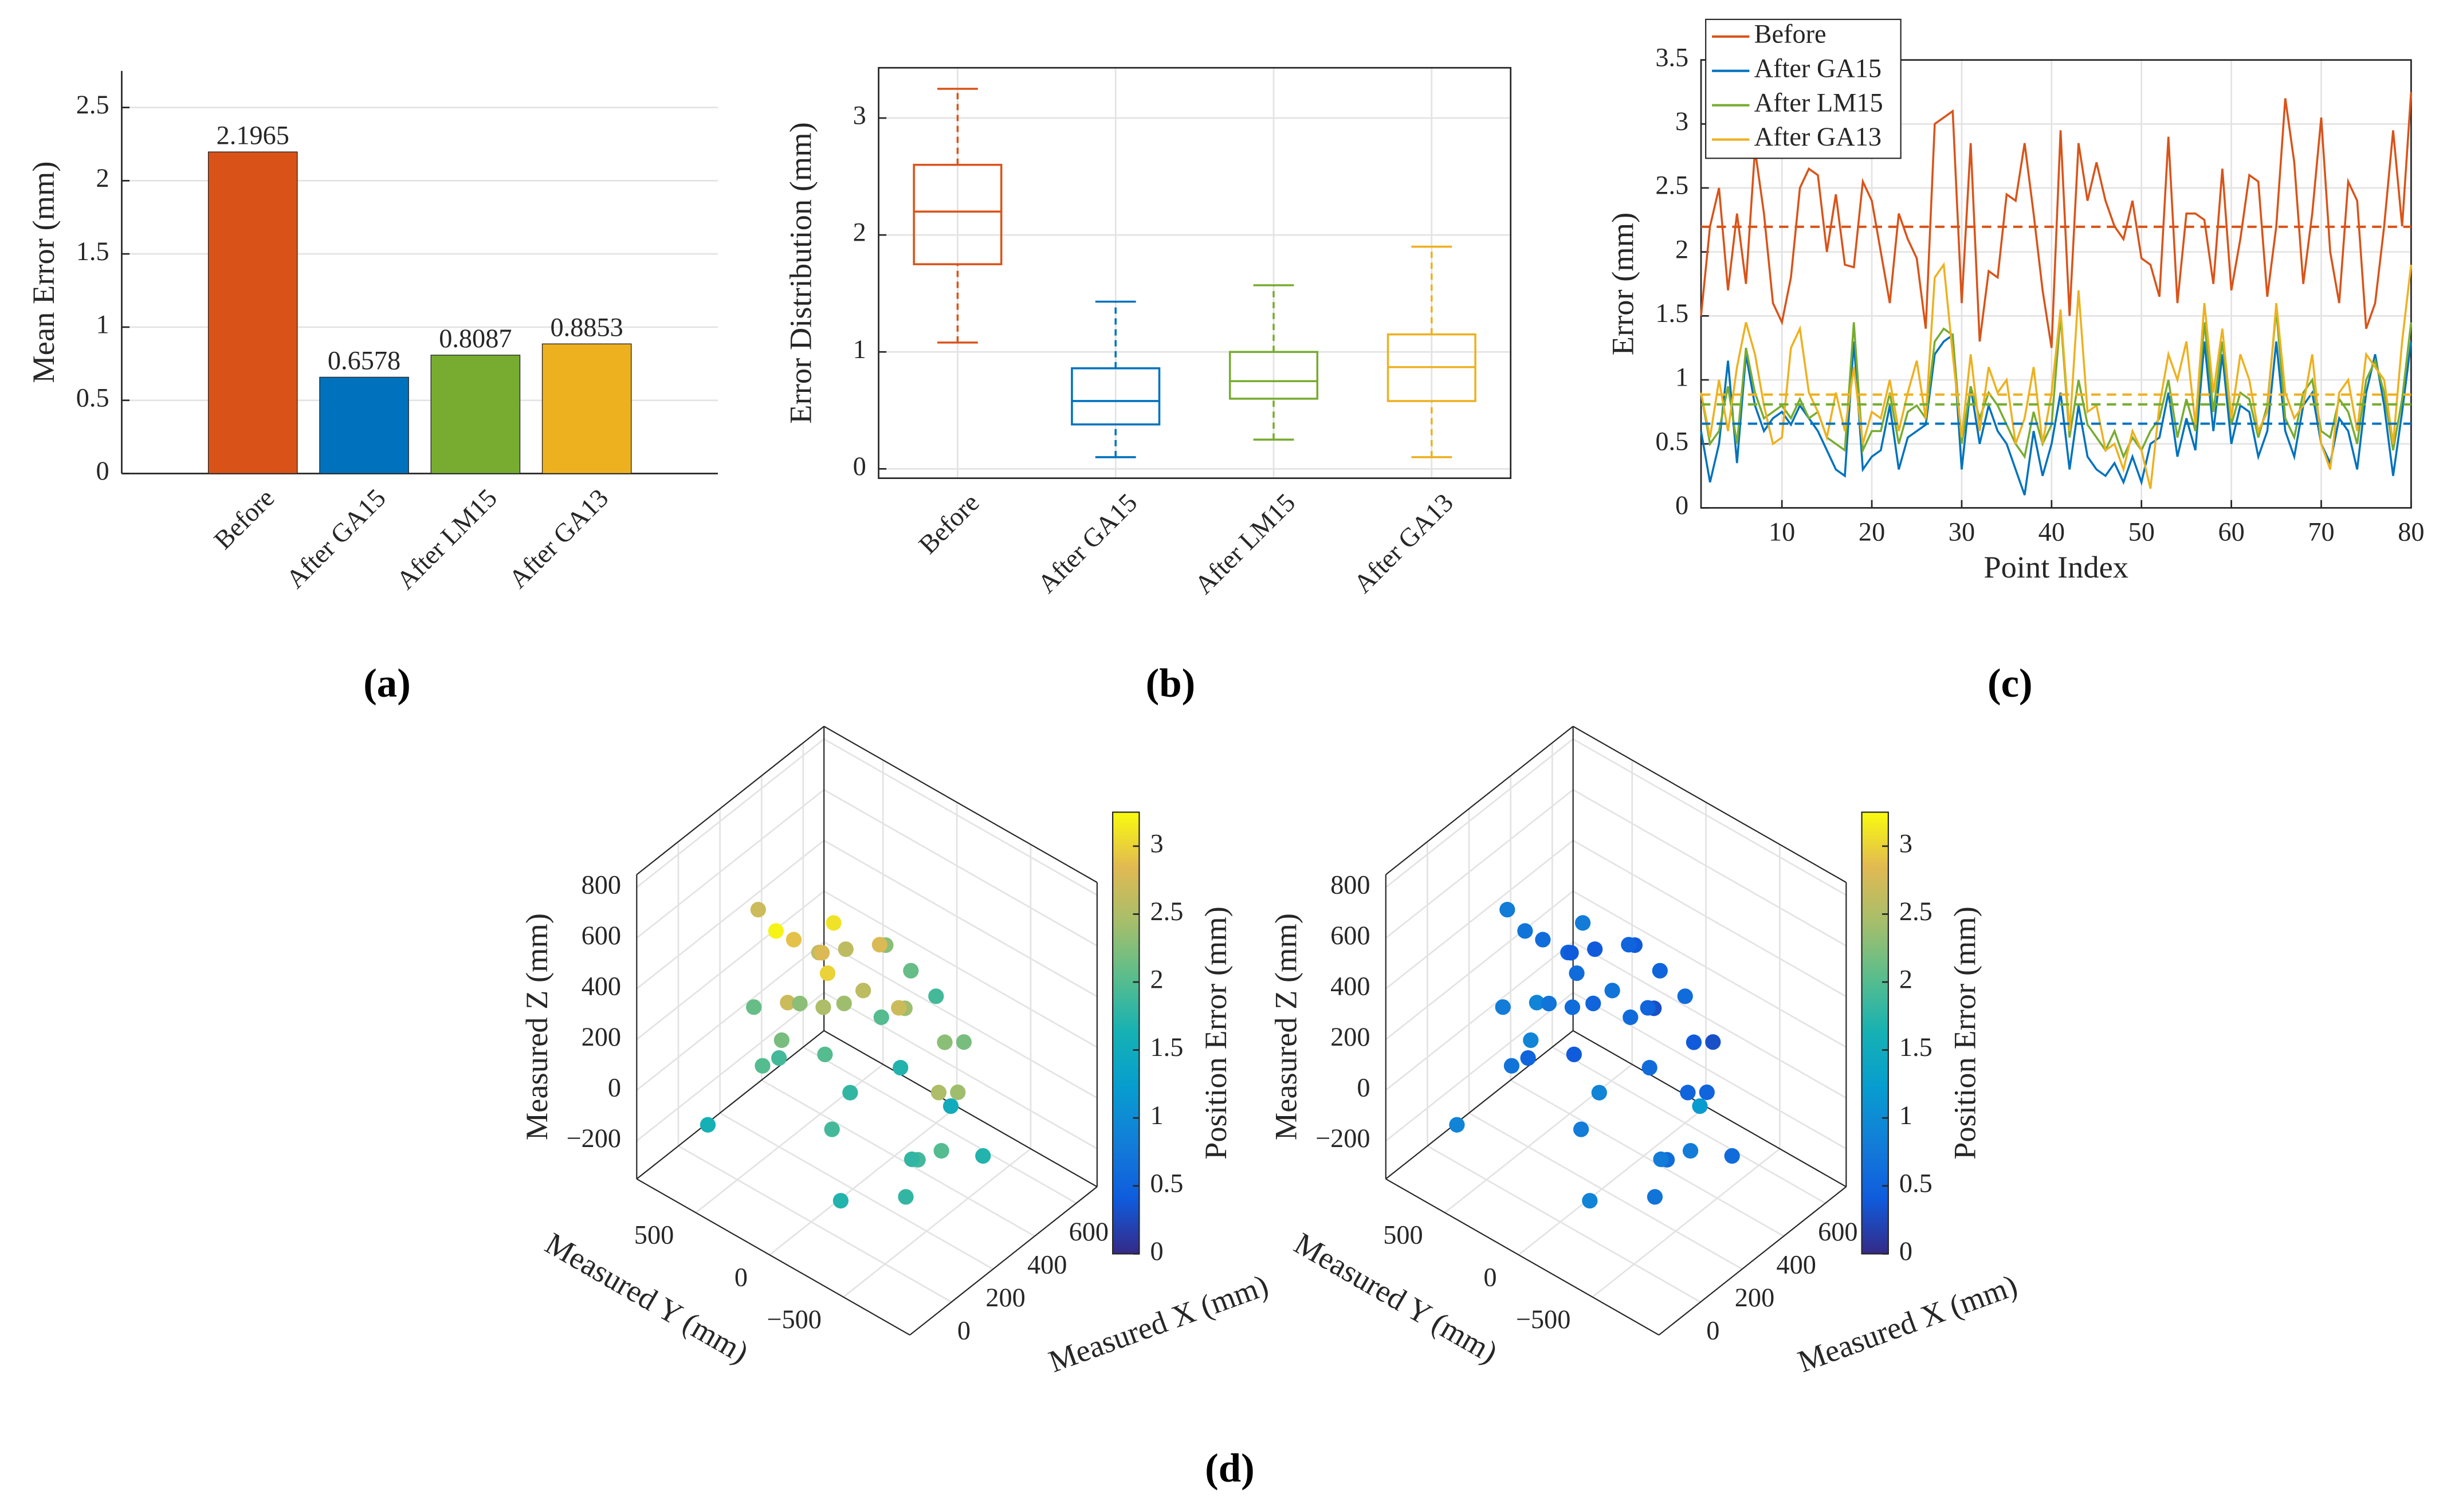 This screenshot has width=2447, height=1512. What do you see at coordinates (586, 409) in the screenshot?
I see `bar` at bounding box center [586, 409].